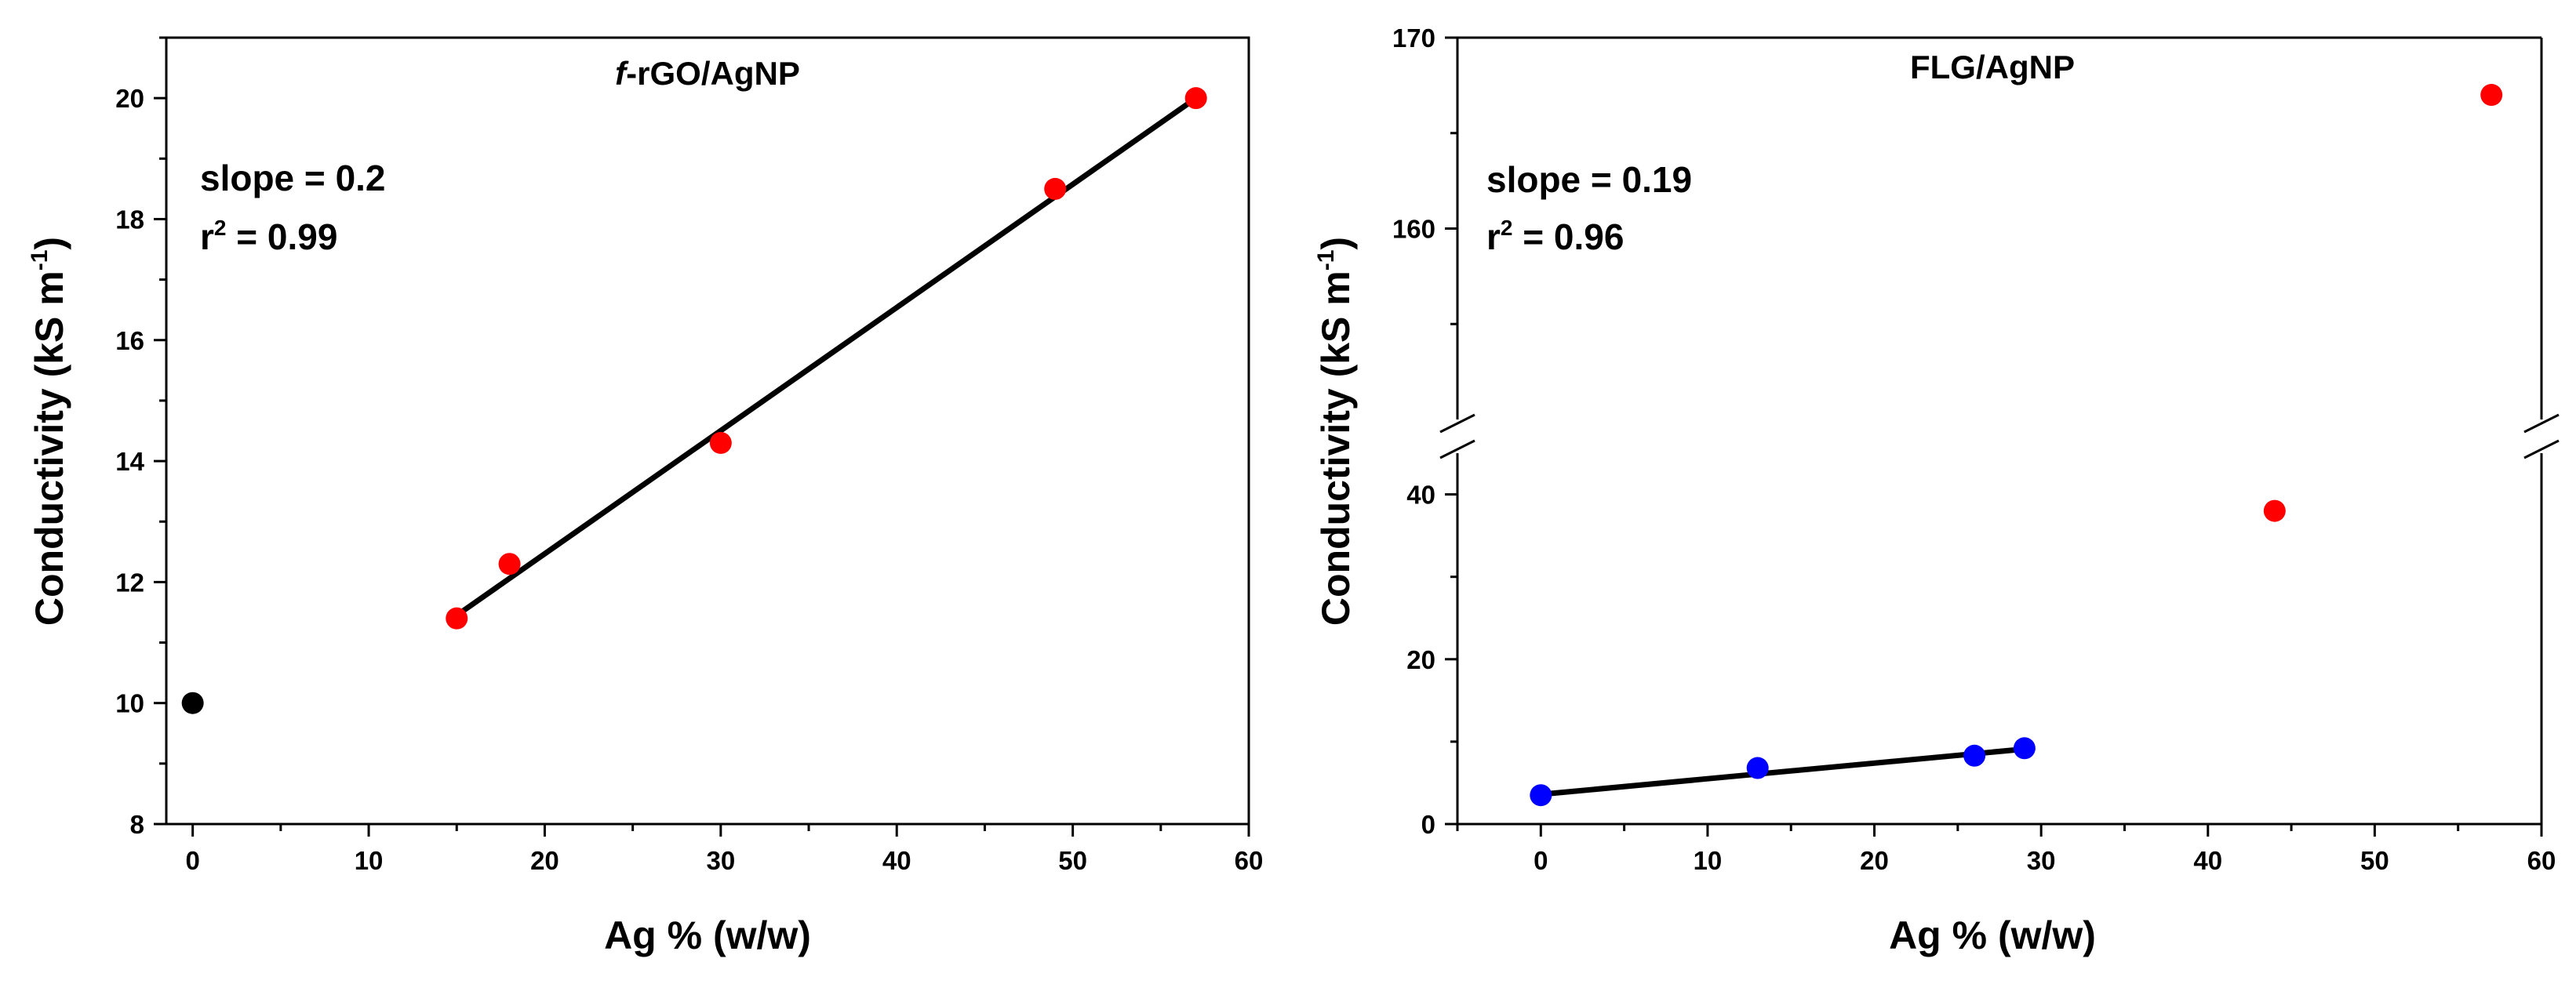  What do you see at coordinates (1428, 824) in the screenshot?
I see `y-tick-label: 0` at bounding box center [1428, 824].